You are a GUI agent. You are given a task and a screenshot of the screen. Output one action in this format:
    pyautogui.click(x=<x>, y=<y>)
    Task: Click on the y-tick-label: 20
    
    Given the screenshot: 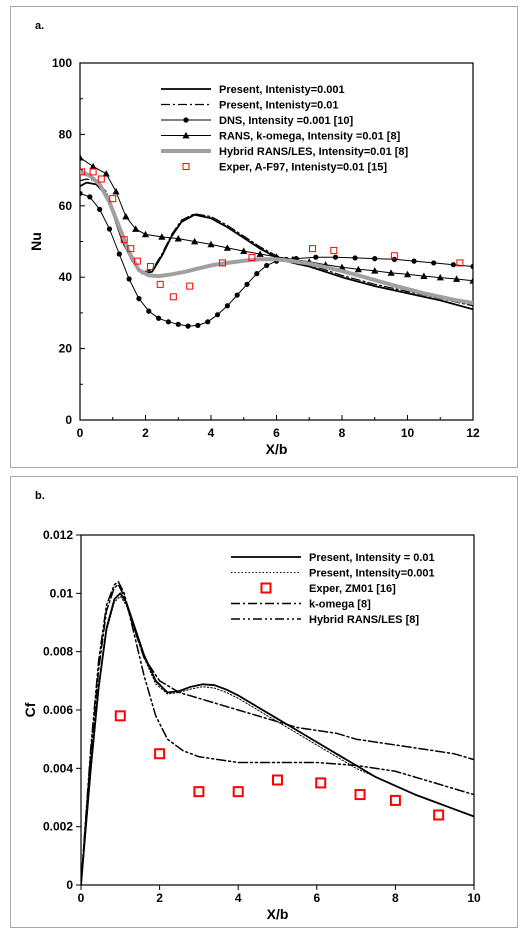 What is the action you would take?
    pyautogui.click(x=66, y=349)
    